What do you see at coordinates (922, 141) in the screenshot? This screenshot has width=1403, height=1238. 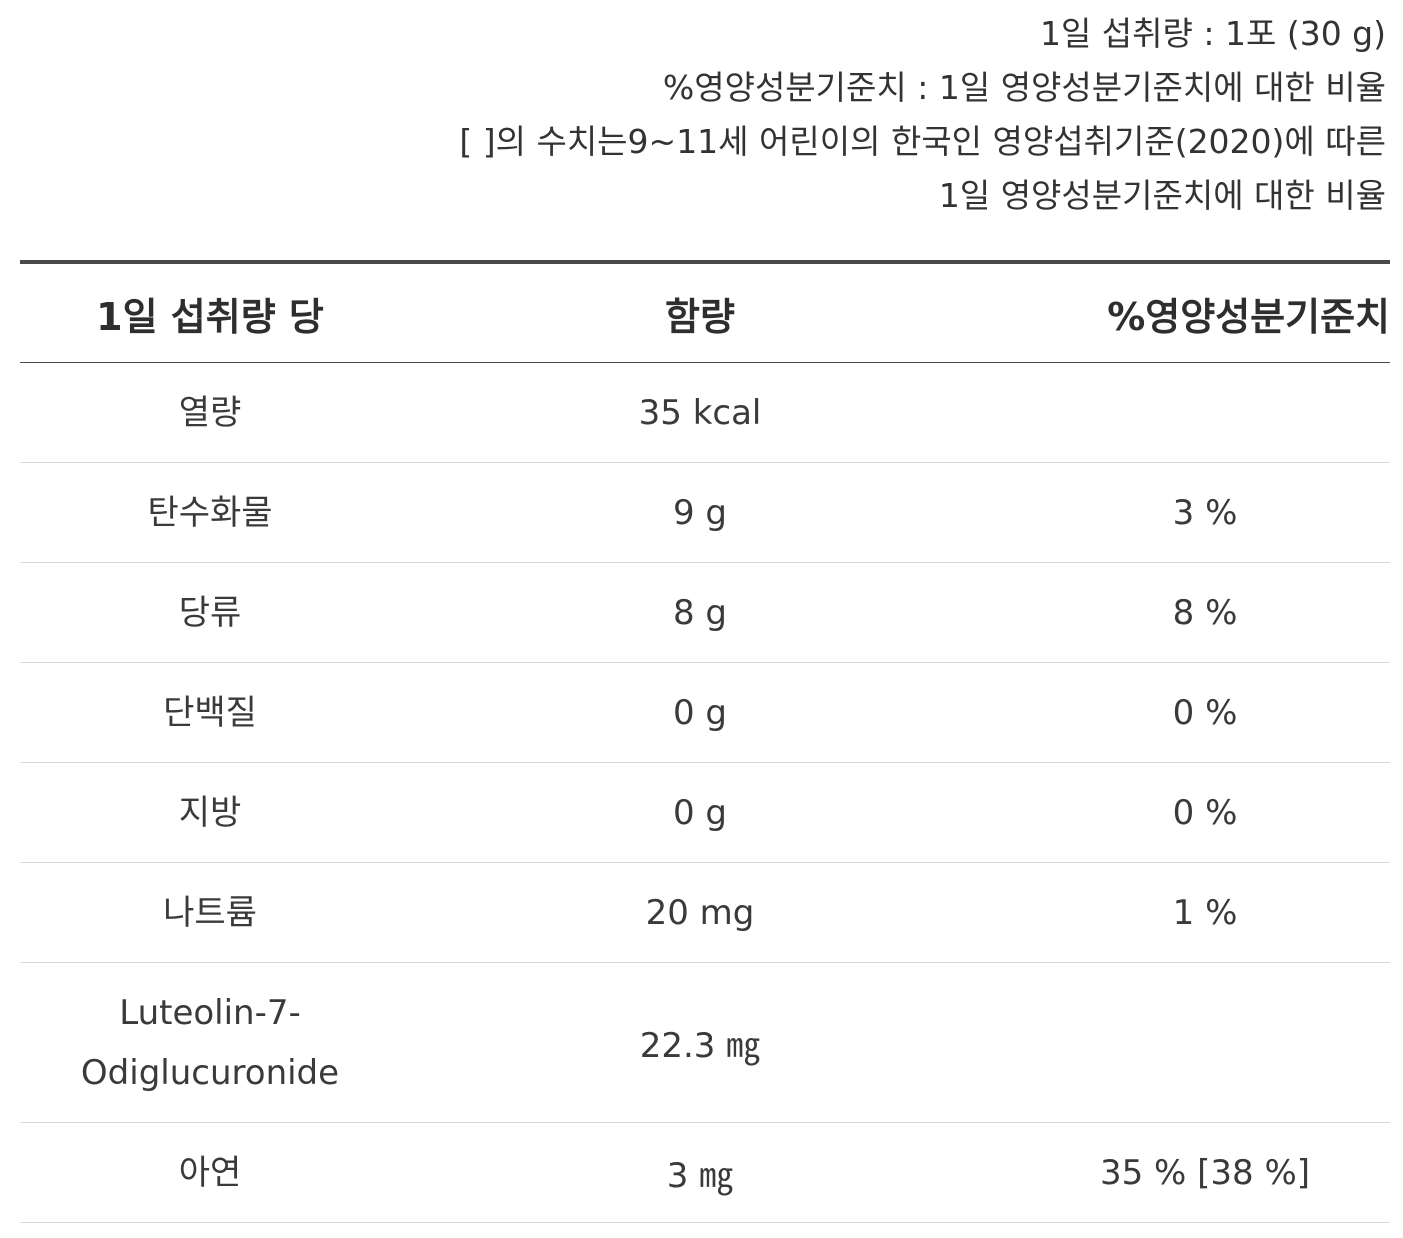 I see `children-reference-note: [ ]의 수치는9~11세 어린이의 한국인 영양섭취기준(2020)에 따른` at bounding box center [922, 141].